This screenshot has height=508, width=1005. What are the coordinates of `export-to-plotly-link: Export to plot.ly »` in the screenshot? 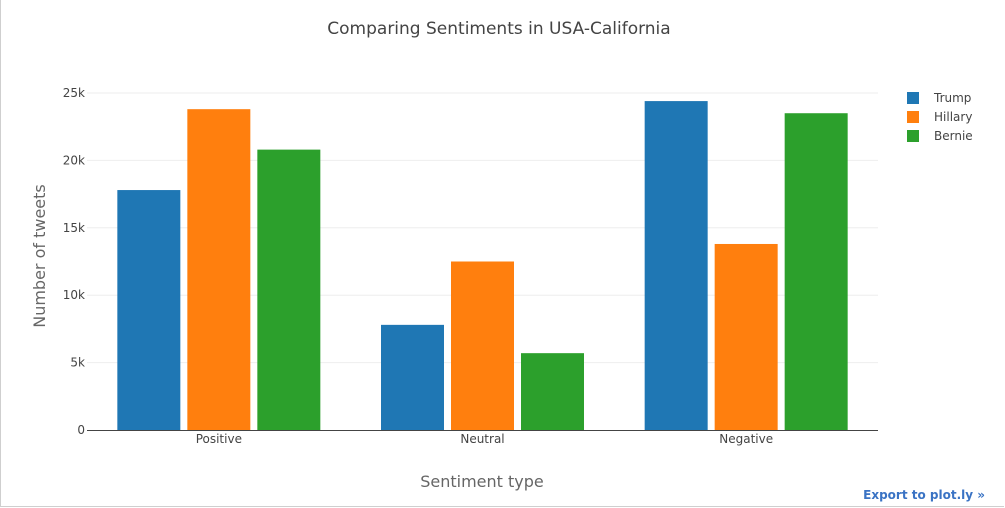 It's located at (924, 495).